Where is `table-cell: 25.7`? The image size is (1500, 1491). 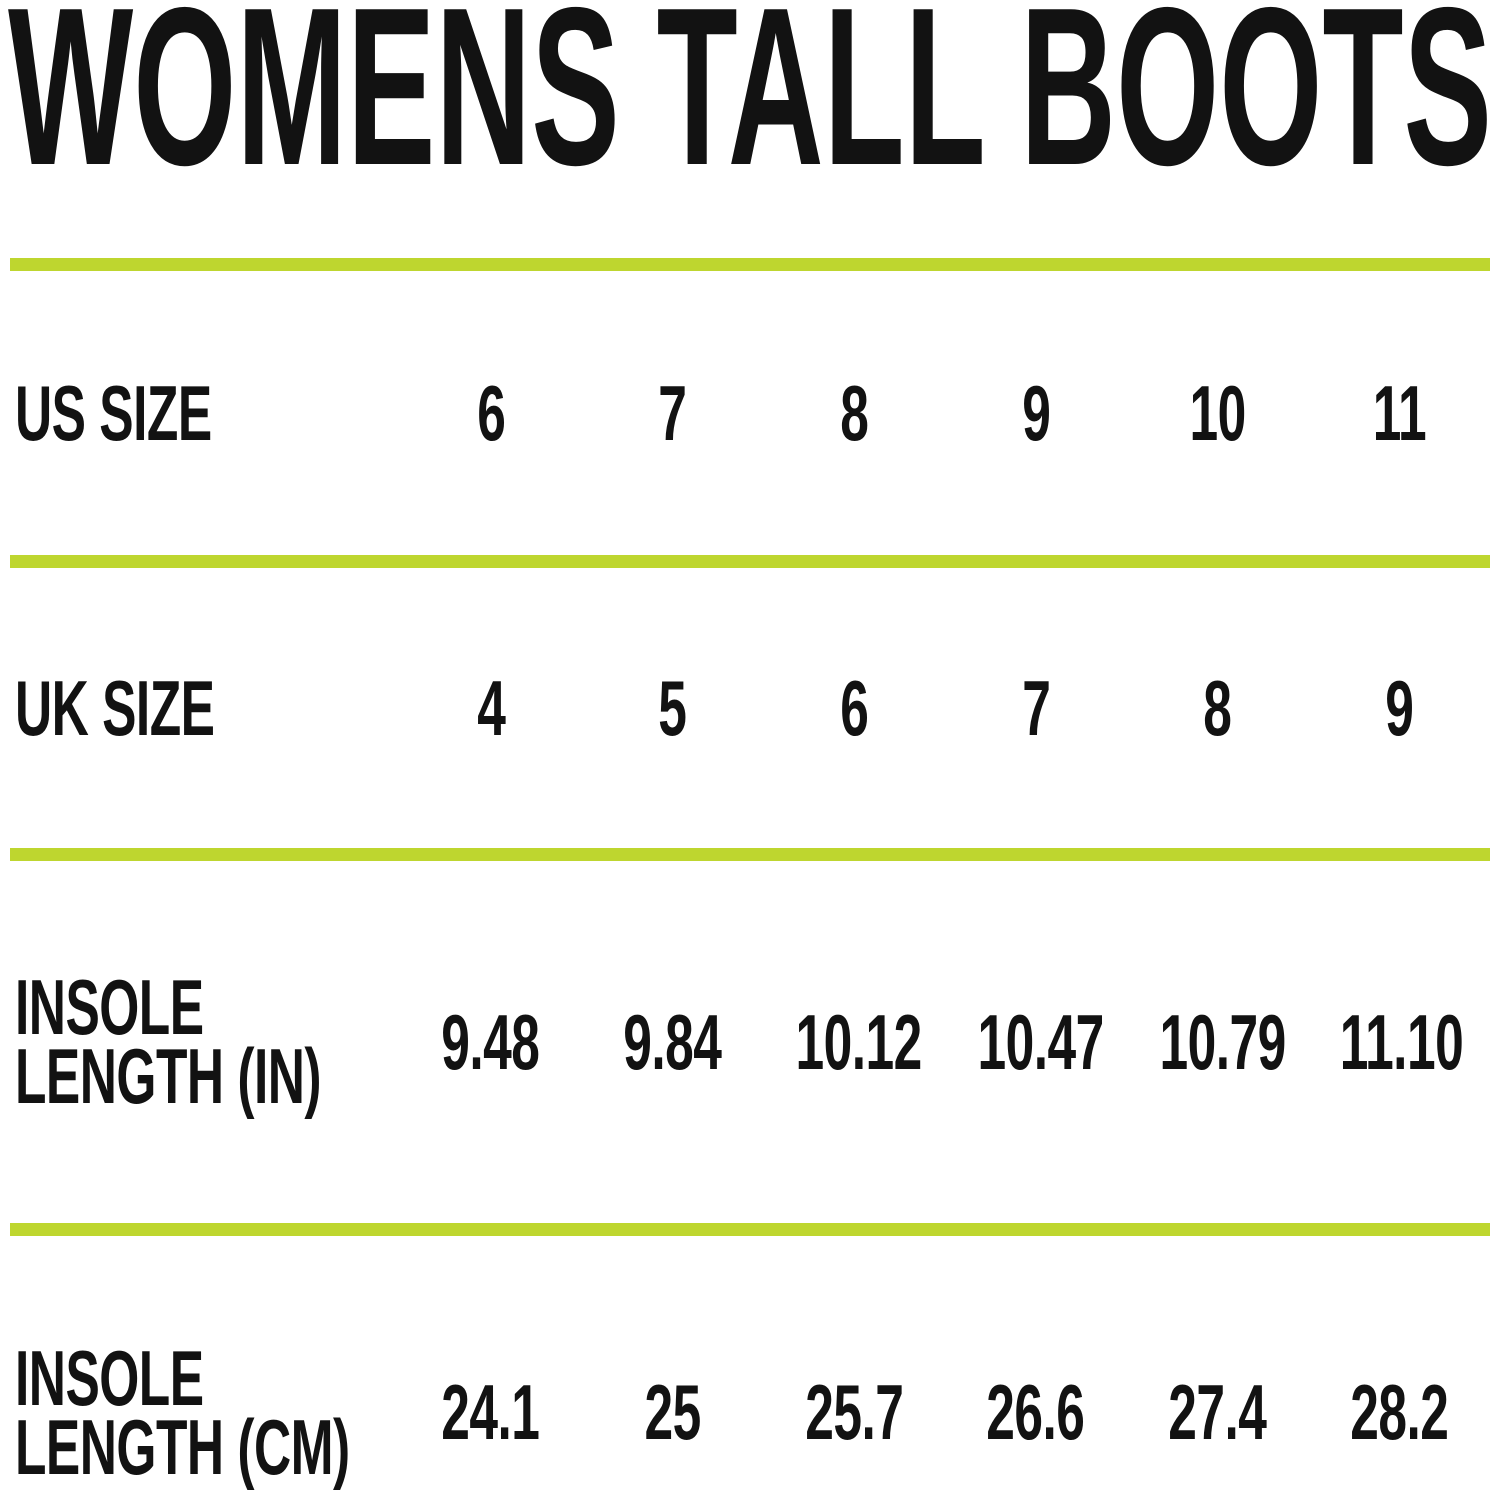 table-cell: 25.7 is located at coordinates (854, 1412).